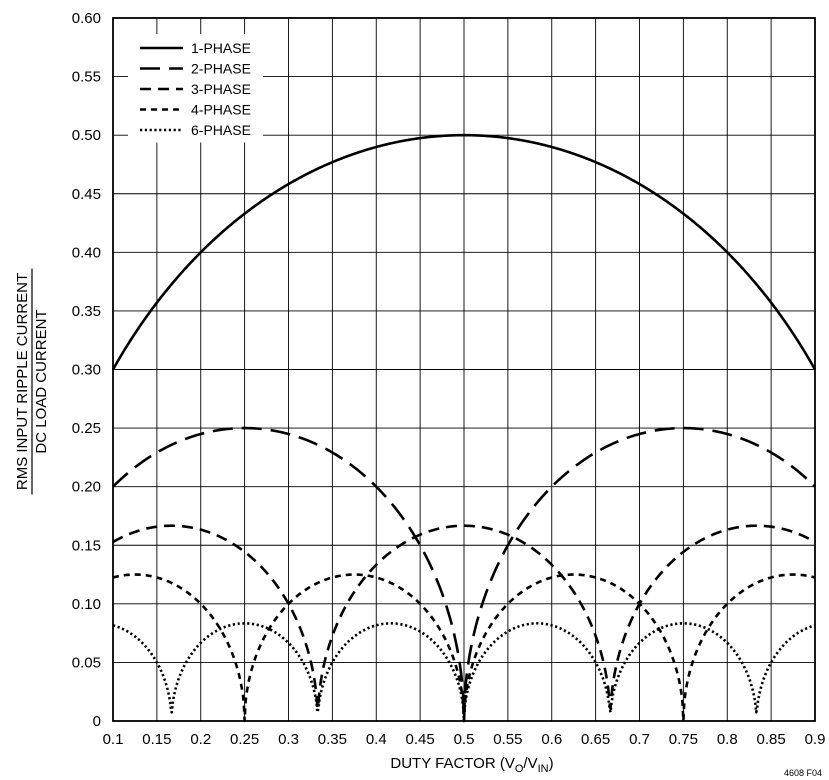 This screenshot has width=829, height=780. What do you see at coordinates (332, 739) in the screenshot?
I see `x-tick-label: 0.35` at bounding box center [332, 739].